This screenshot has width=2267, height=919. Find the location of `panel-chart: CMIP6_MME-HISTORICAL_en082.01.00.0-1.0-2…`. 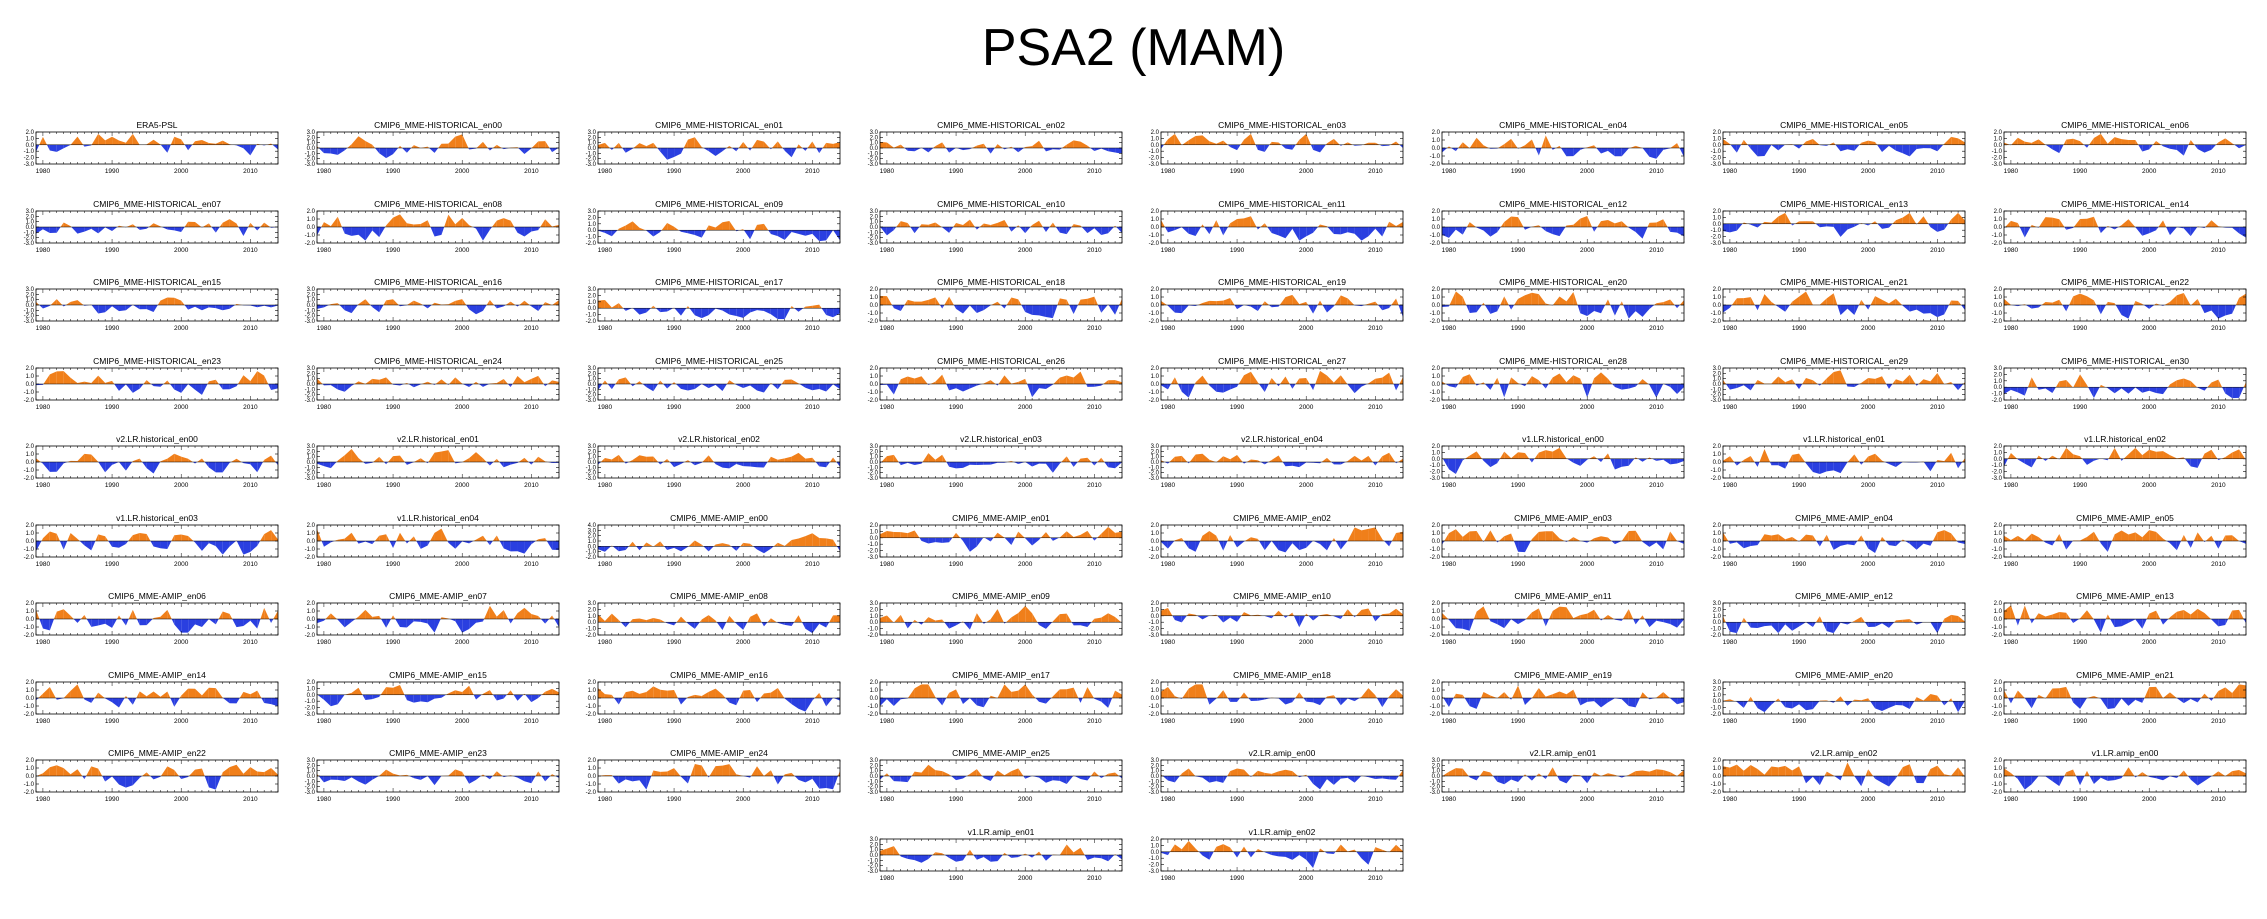

panel-chart: CMIP6_MME-HISTORICAL_en082.01.00.0-1.0-2… is located at coordinates (432, 226).